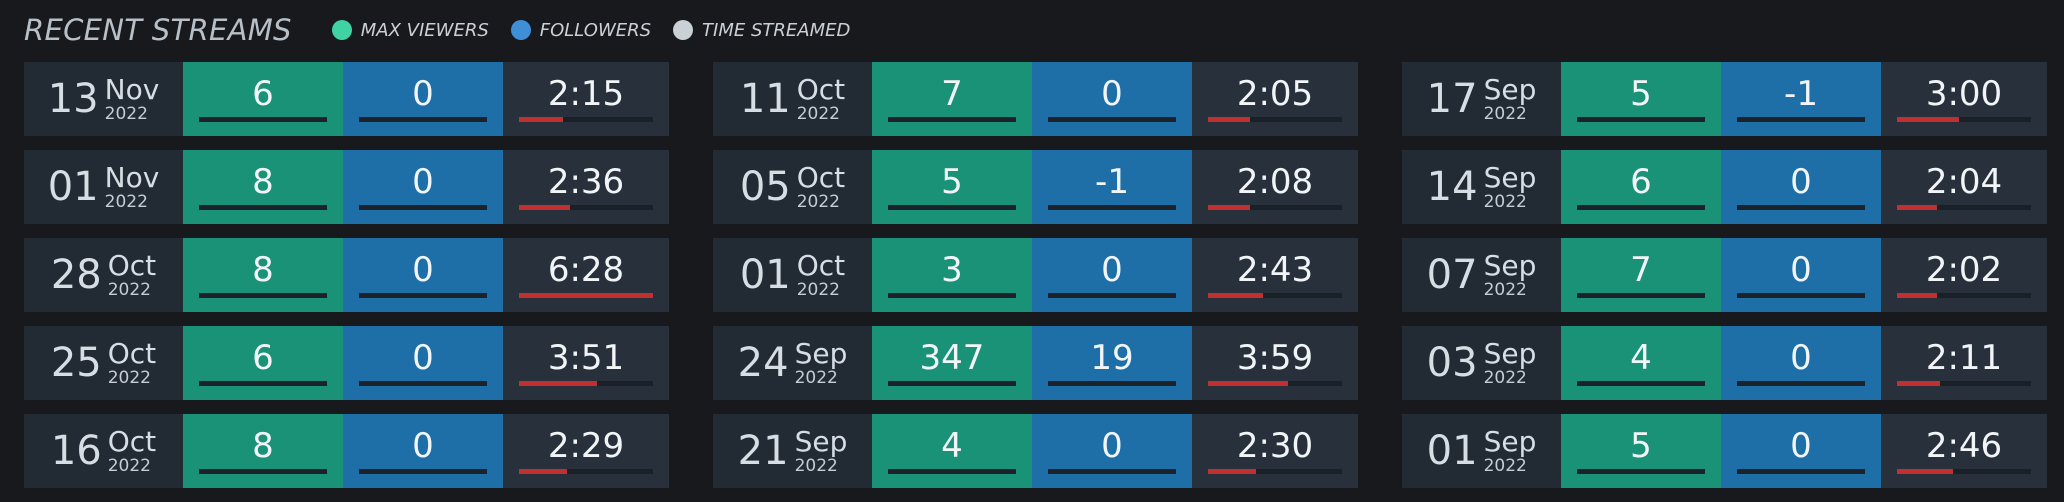 Image resolution: width=2064 pixels, height=502 pixels. I want to click on time-streamed-cell: 2:36, so click(586, 187).